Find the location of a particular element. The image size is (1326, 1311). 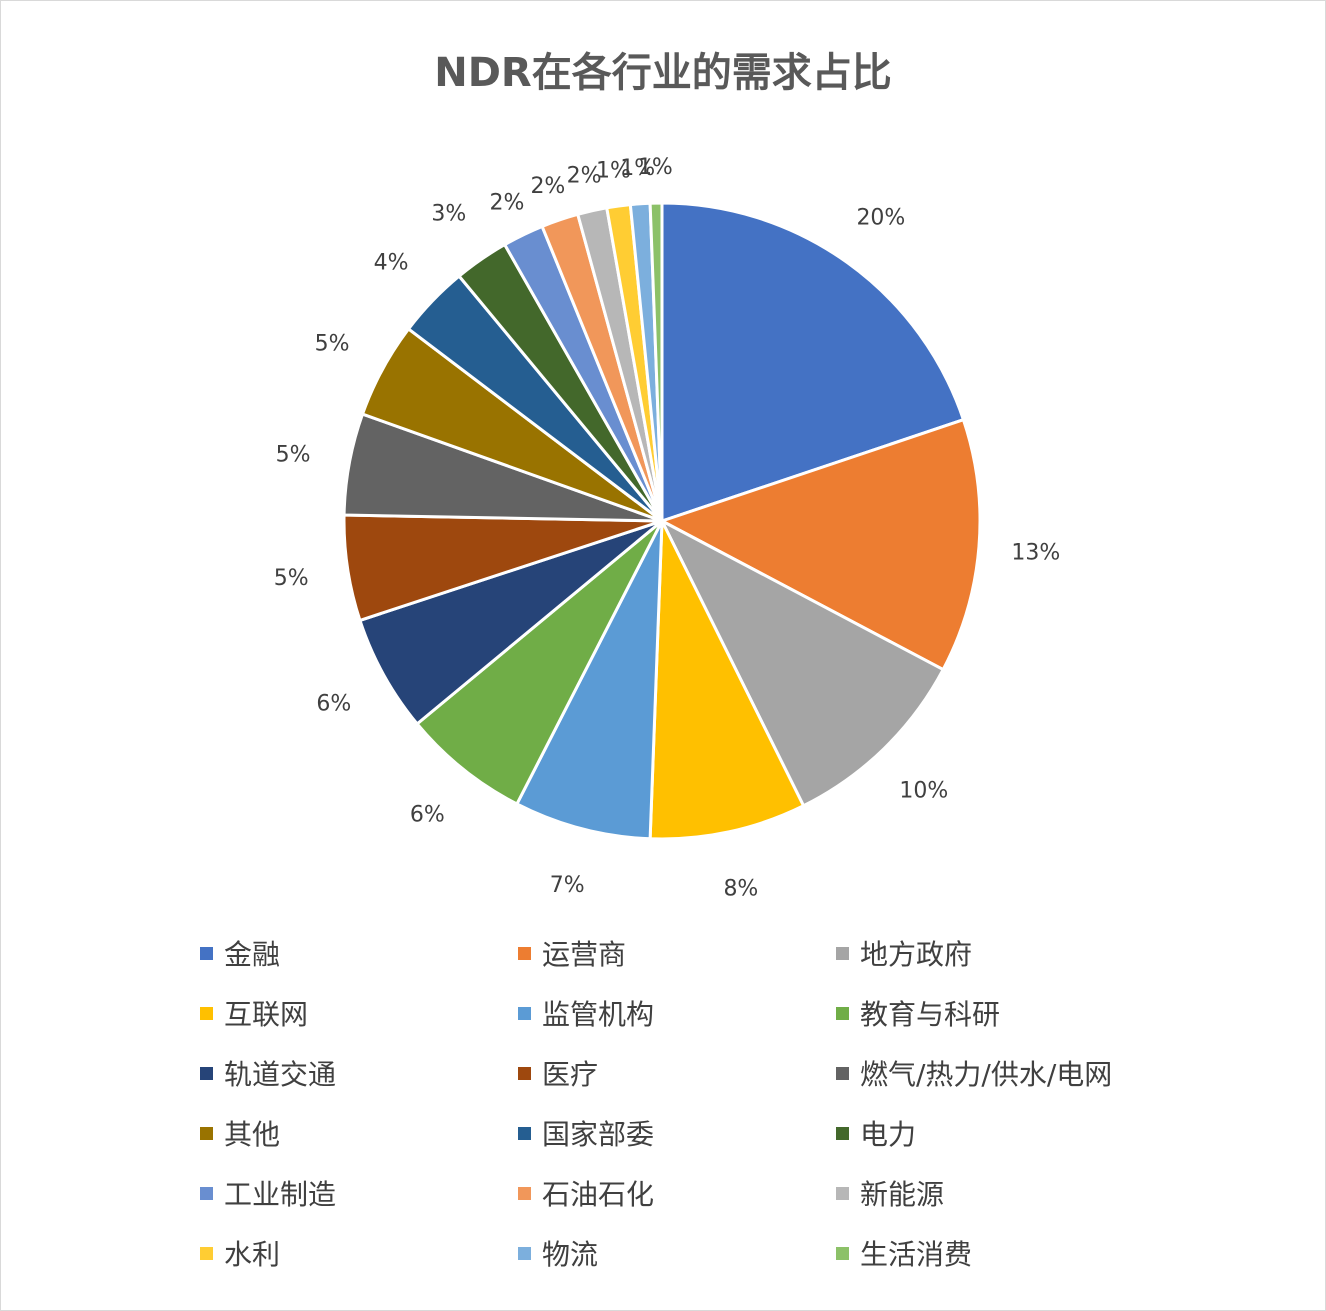

pie-value-label-0: 20% is located at coordinates (880, 218).